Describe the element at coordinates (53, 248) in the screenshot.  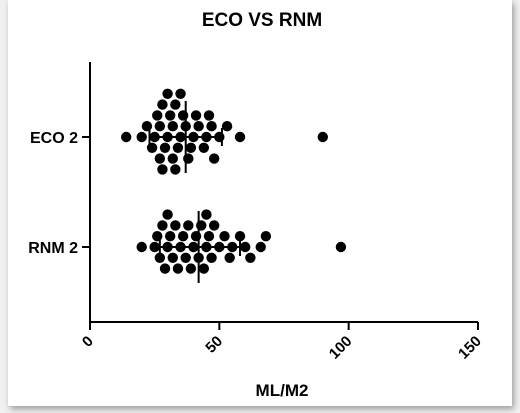
I see `y-tick-label: RNM 2` at that location.